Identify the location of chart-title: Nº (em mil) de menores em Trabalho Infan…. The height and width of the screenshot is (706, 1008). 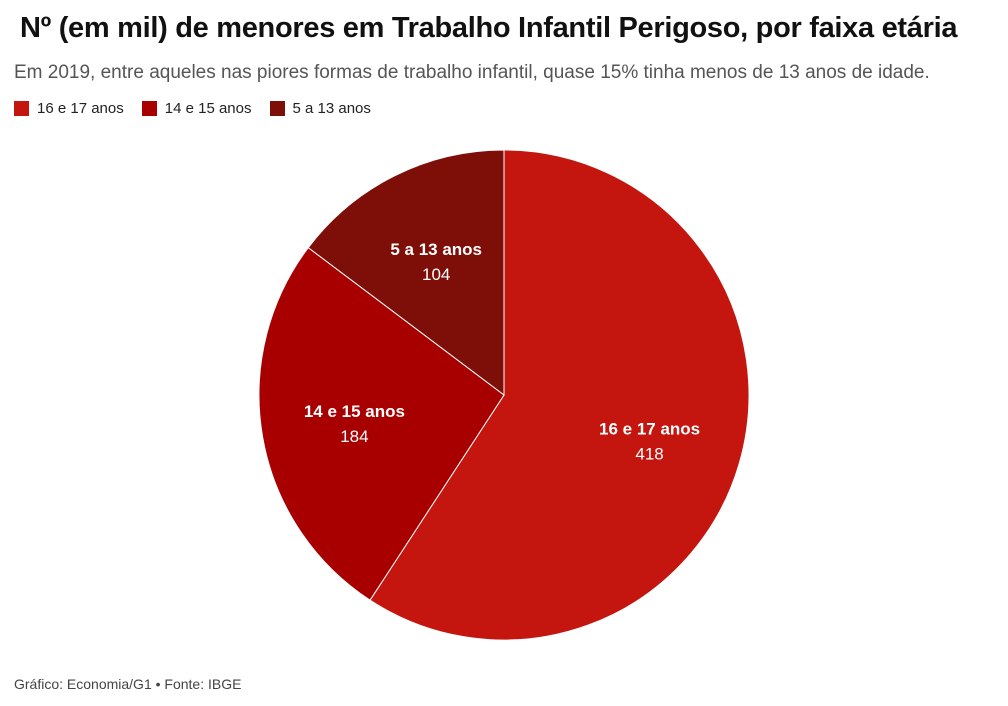
(489, 28).